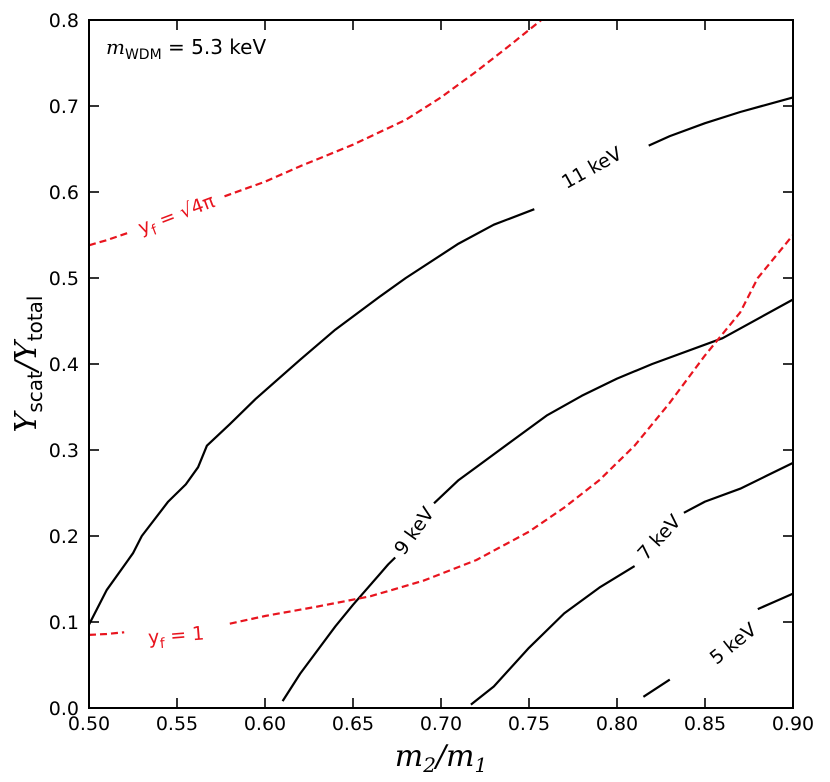  Describe the element at coordinates (617, 724) in the screenshot. I see `x-tick-label: 0.80` at that location.